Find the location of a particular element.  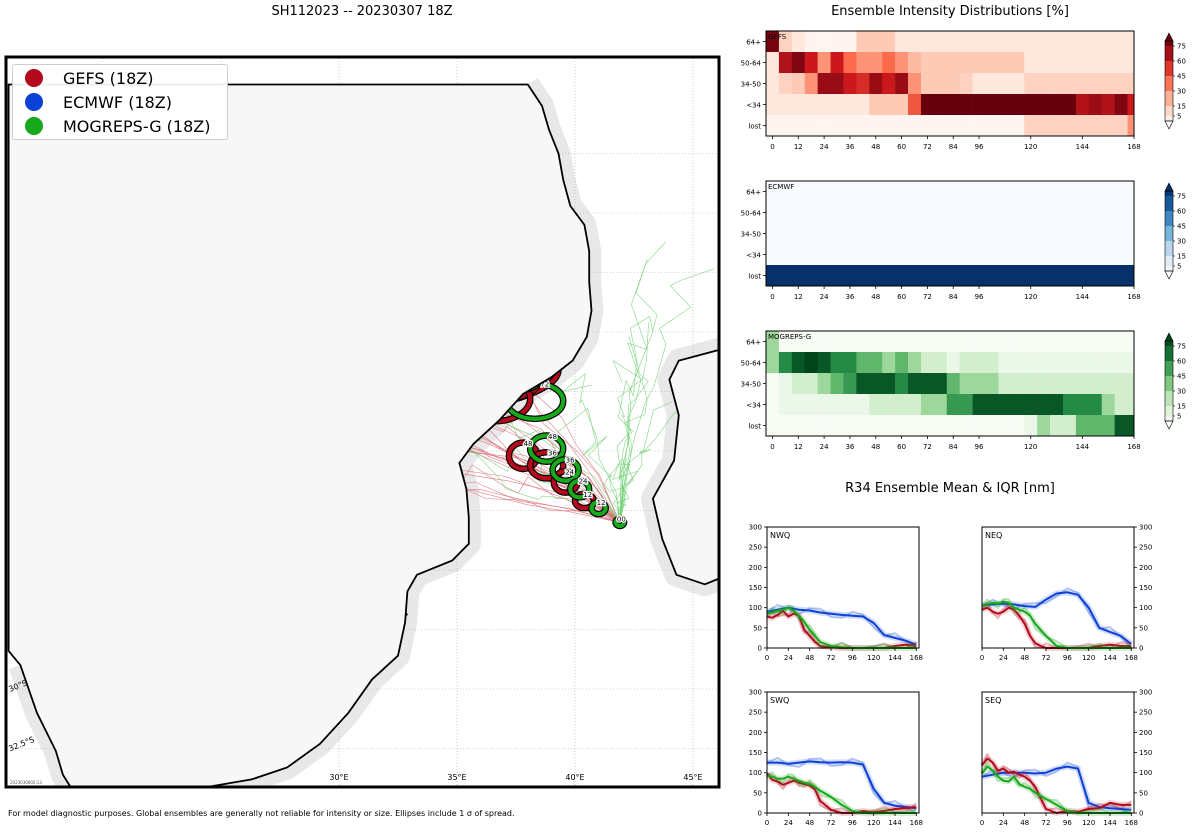

r34-xlabel: 72 is located at coordinates (831, 823).